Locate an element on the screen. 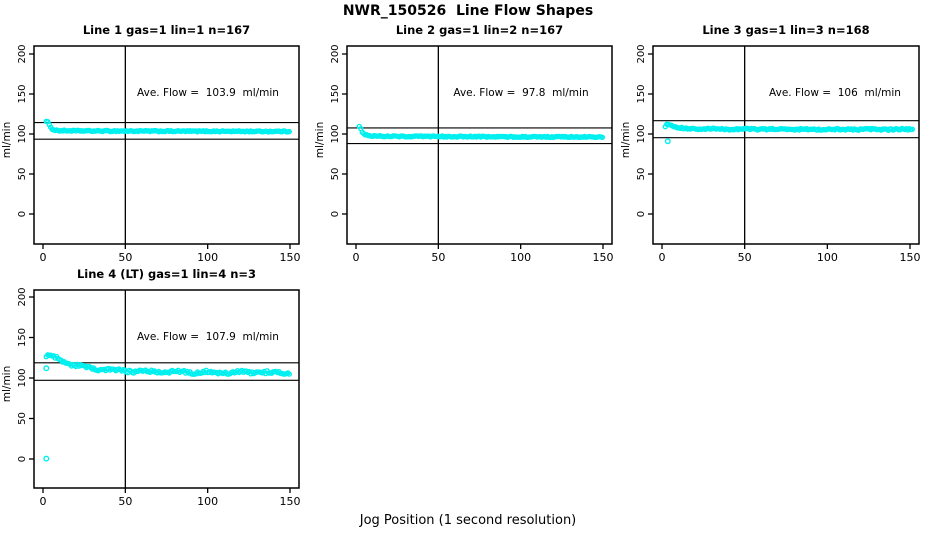 This screenshot has height=540, width=936. subplot-title-line4: Line 4 (LT) gas=1 lin=4 n=3 is located at coordinates (166, 274).